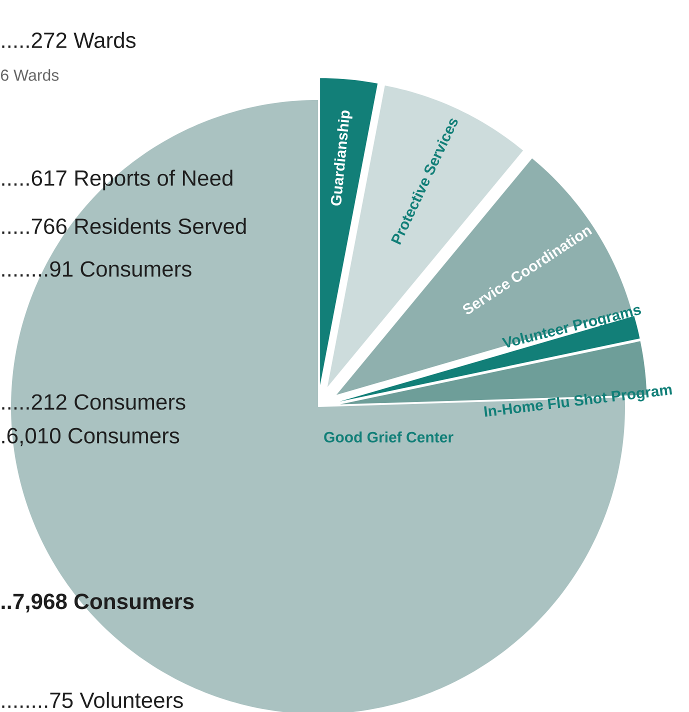  Describe the element at coordinates (94, 402) in the screenshot. I see `text: .....212 Consumers` at that location.